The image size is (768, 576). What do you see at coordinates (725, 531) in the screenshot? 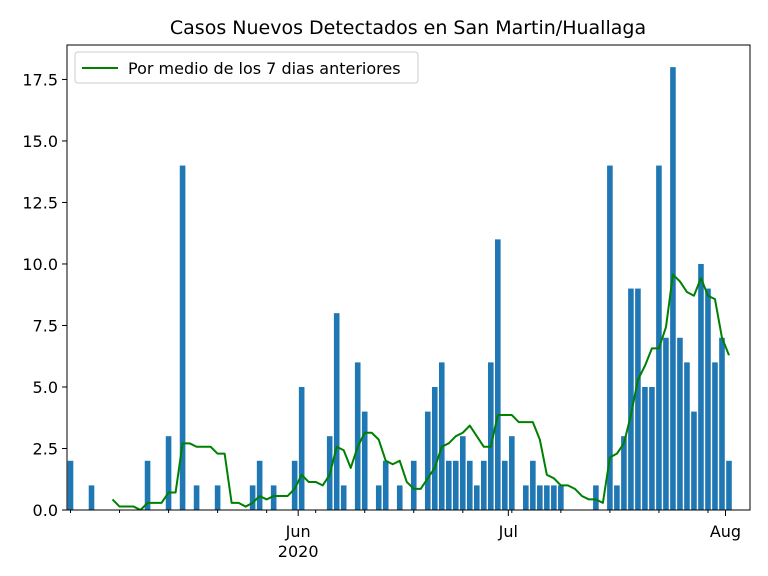
I see `x-tick-label-2: Aug` at bounding box center [725, 531].